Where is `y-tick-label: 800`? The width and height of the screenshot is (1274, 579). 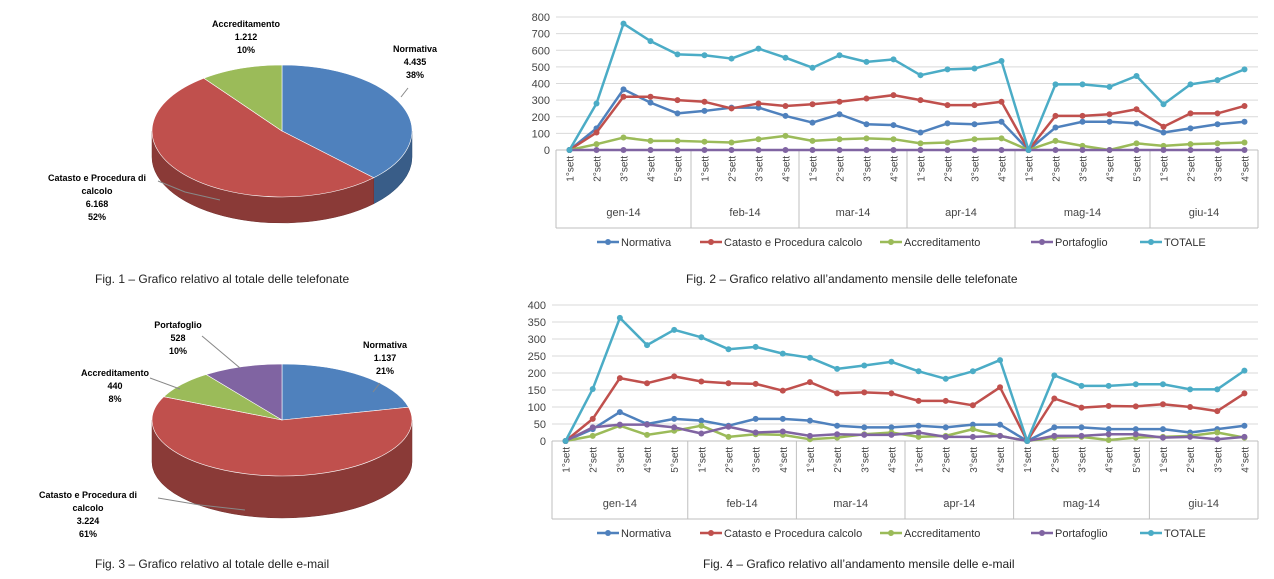
y-tick-label: 800 is located at coordinates (541, 18).